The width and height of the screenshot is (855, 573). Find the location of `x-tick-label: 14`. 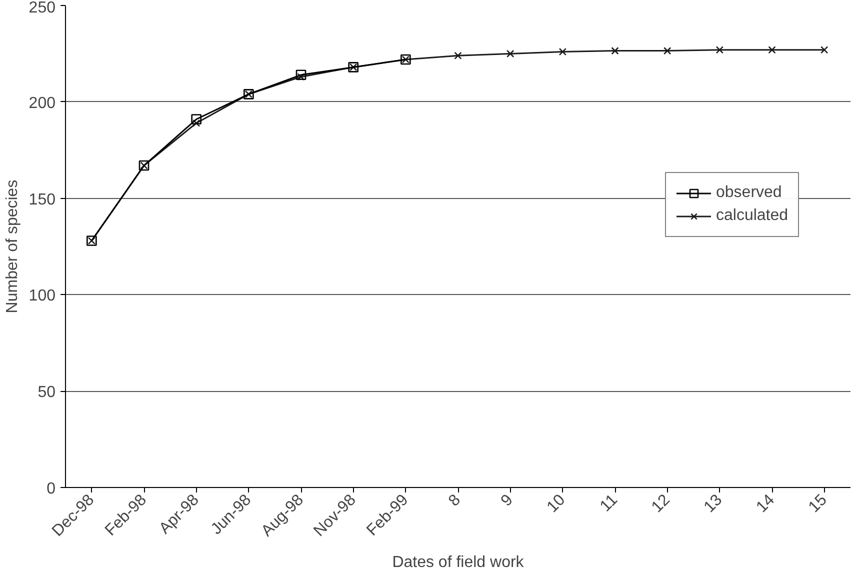

x-tick-label: 14 is located at coordinates (765, 503).